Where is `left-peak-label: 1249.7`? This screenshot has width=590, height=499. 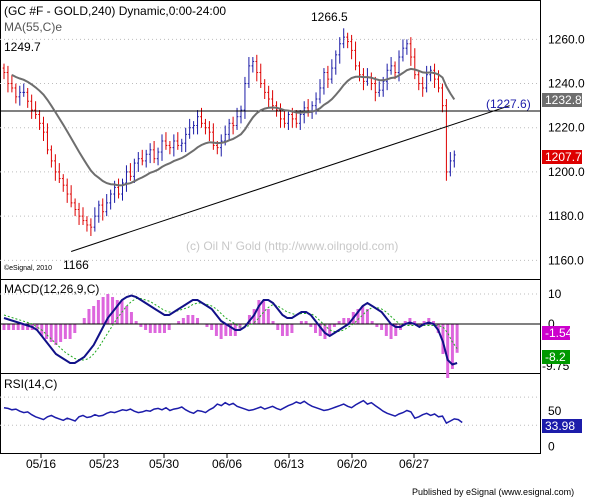
left-peak-label: 1249.7 is located at coordinates (22, 47).